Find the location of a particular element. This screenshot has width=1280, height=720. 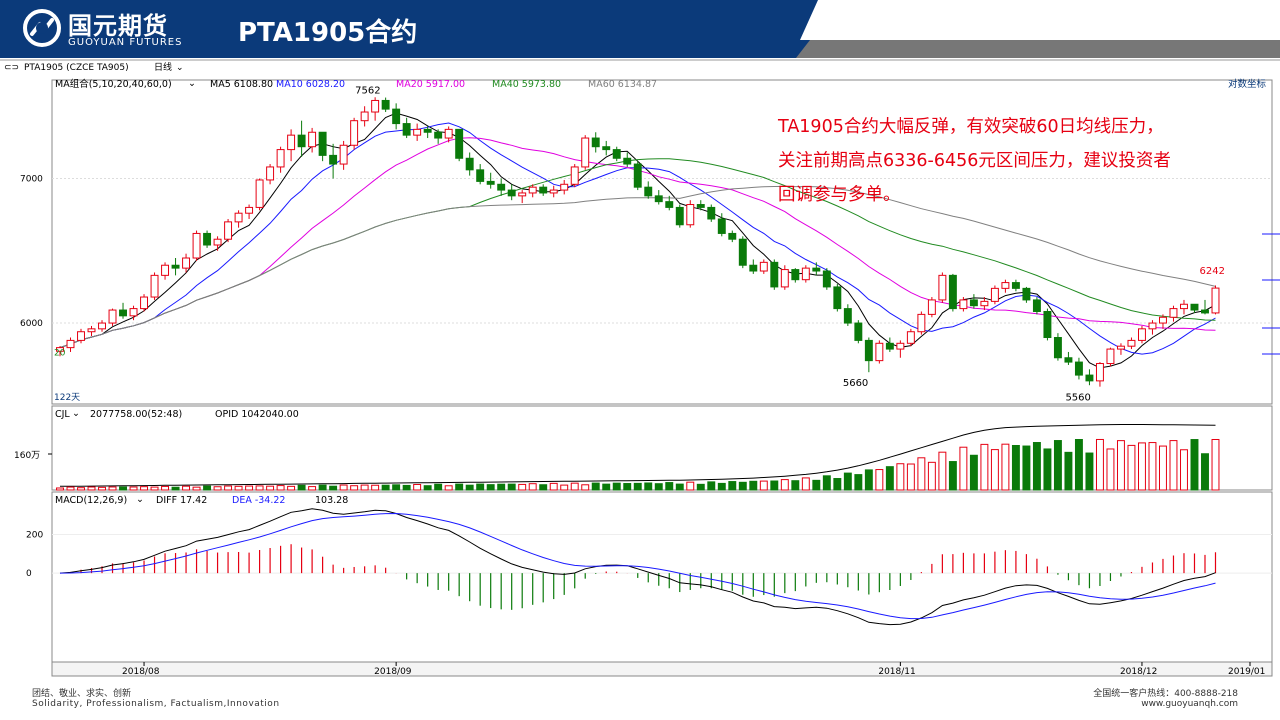

x-tick-label: 2018/11 is located at coordinates (896, 672).